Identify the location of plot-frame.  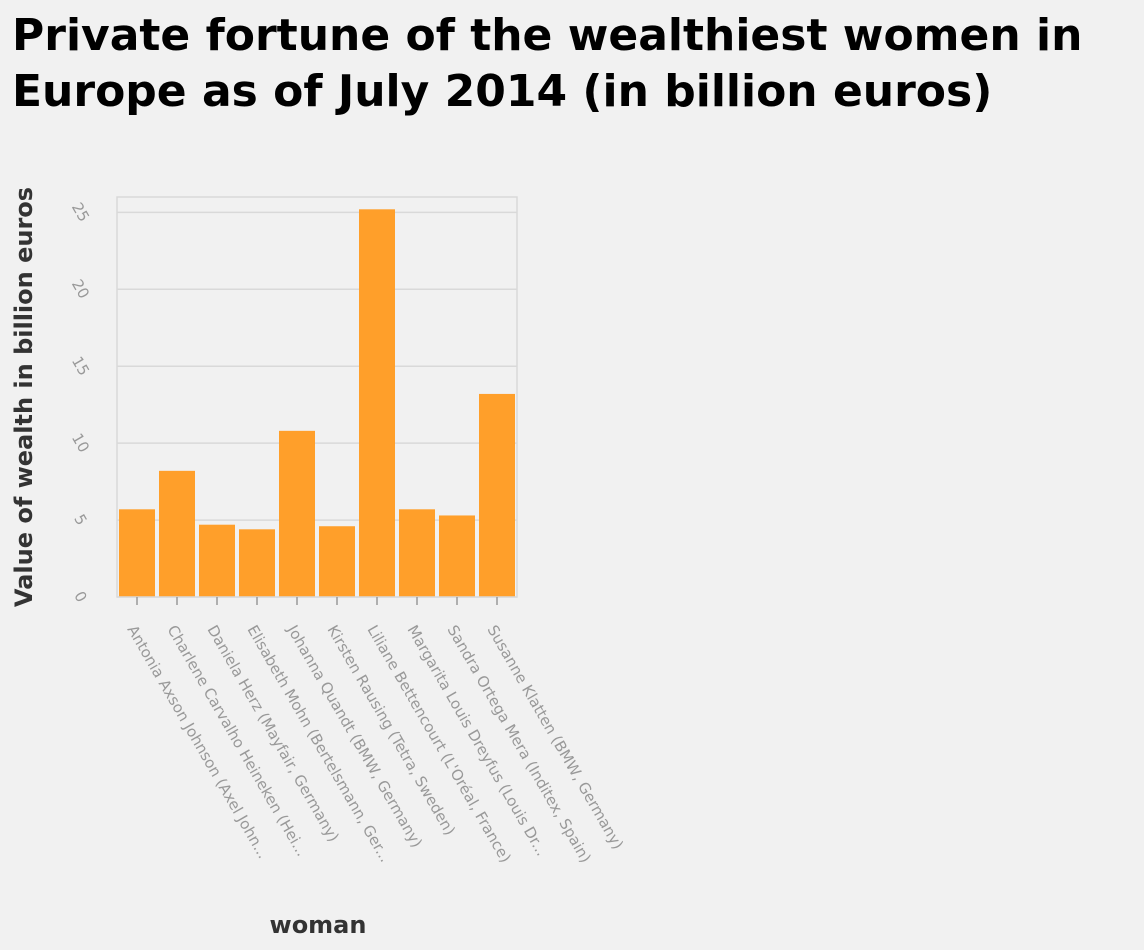
(317, 397).